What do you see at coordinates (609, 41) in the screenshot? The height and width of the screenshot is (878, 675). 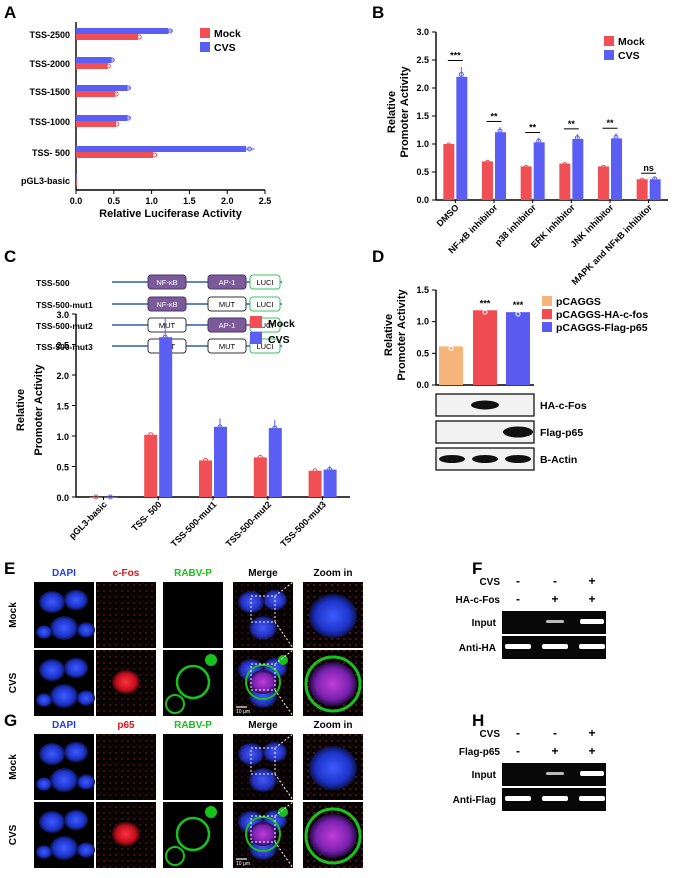 I see `legend-swatch-mock` at bounding box center [609, 41].